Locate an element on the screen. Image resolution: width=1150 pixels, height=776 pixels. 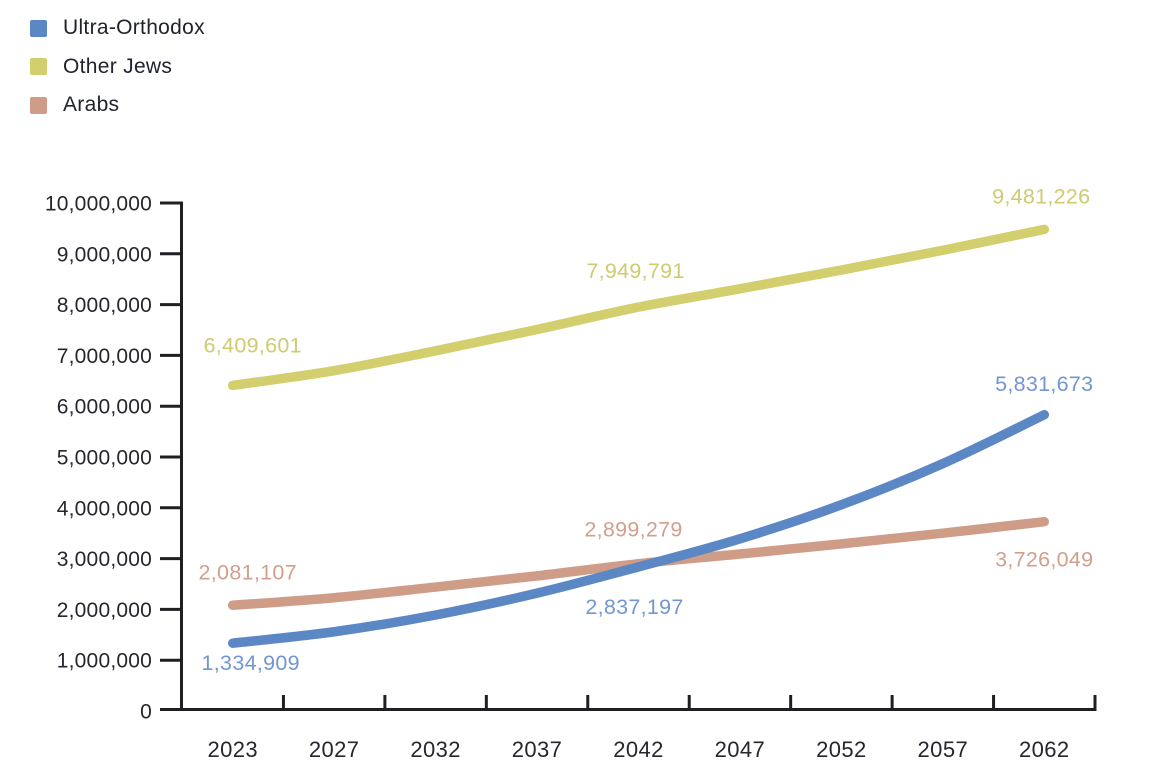
y-axis-label: 8,000,000 is located at coordinates (104, 305).